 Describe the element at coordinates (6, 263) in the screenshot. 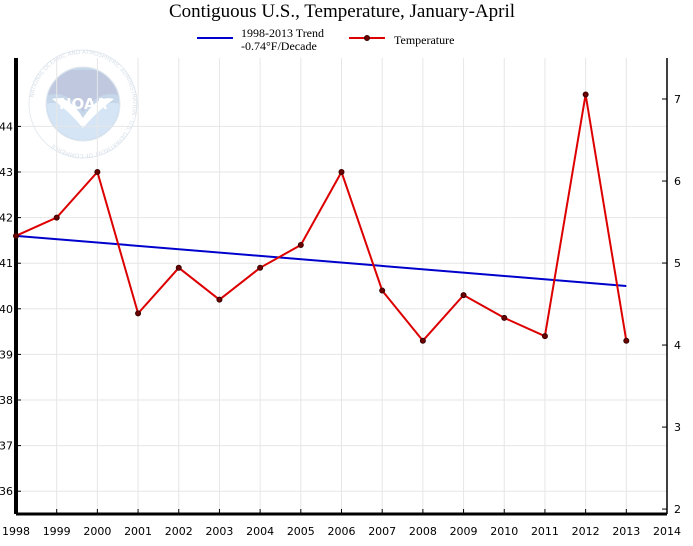

I see `y-left-tick-label: 41` at that location.